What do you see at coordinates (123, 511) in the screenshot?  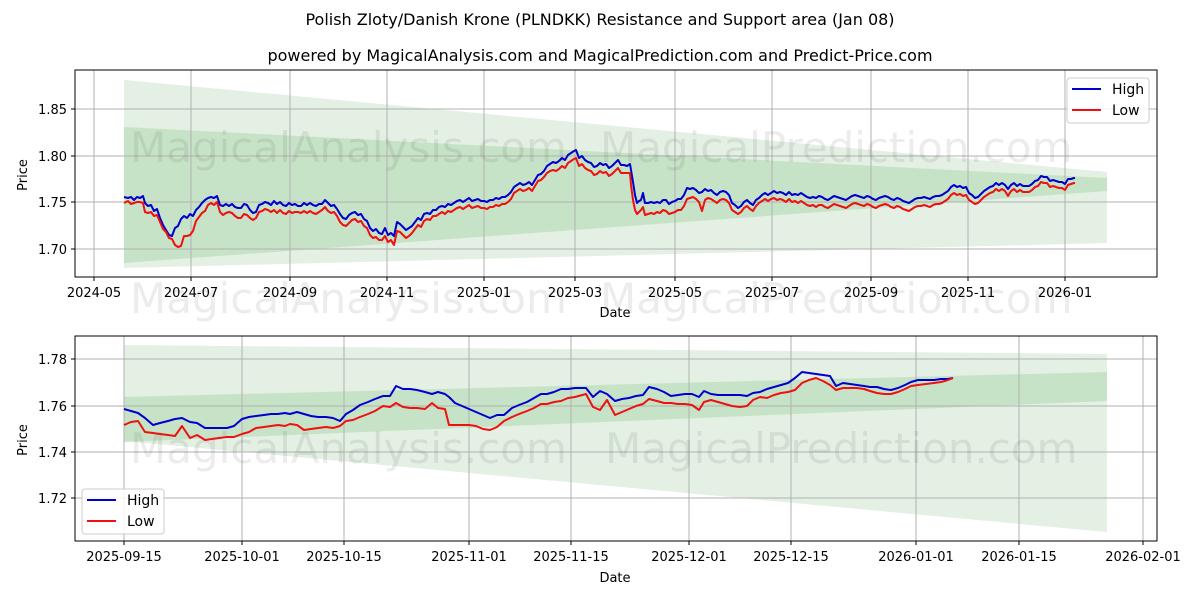 I see `bottom-legend: High Low` at bounding box center [123, 511].